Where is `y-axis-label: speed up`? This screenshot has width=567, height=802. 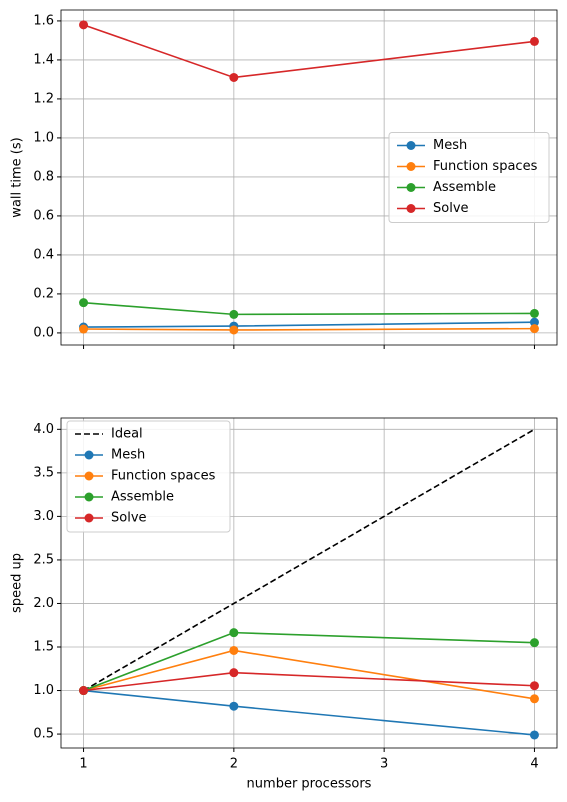 y-axis-label: speed up is located at coordinates (17, 583).